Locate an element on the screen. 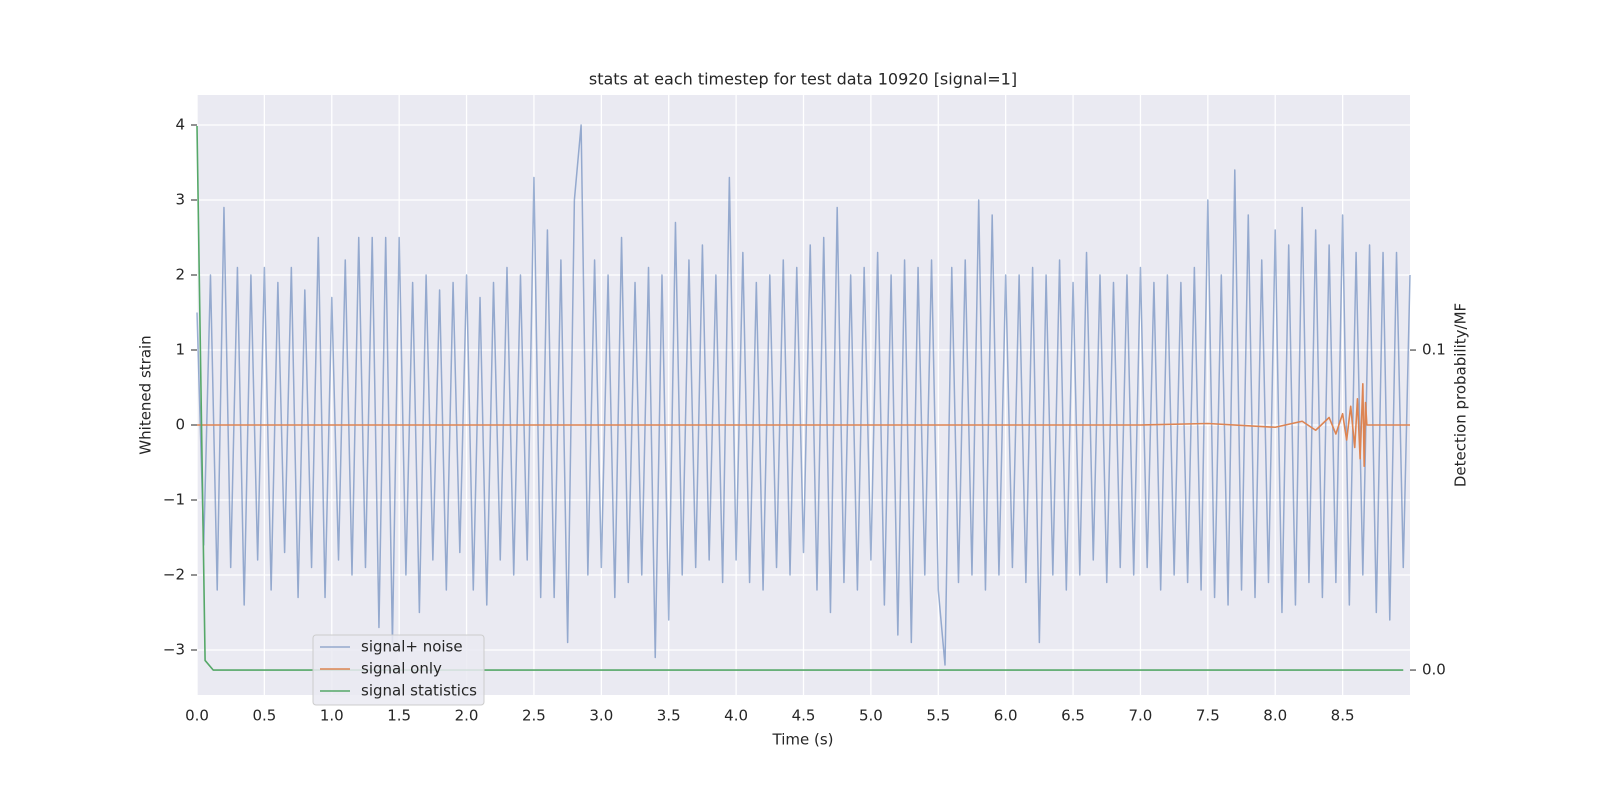 This screenshot has height=800, width=1600. y-tick-label: 3 is located at coordinates (180, 200).